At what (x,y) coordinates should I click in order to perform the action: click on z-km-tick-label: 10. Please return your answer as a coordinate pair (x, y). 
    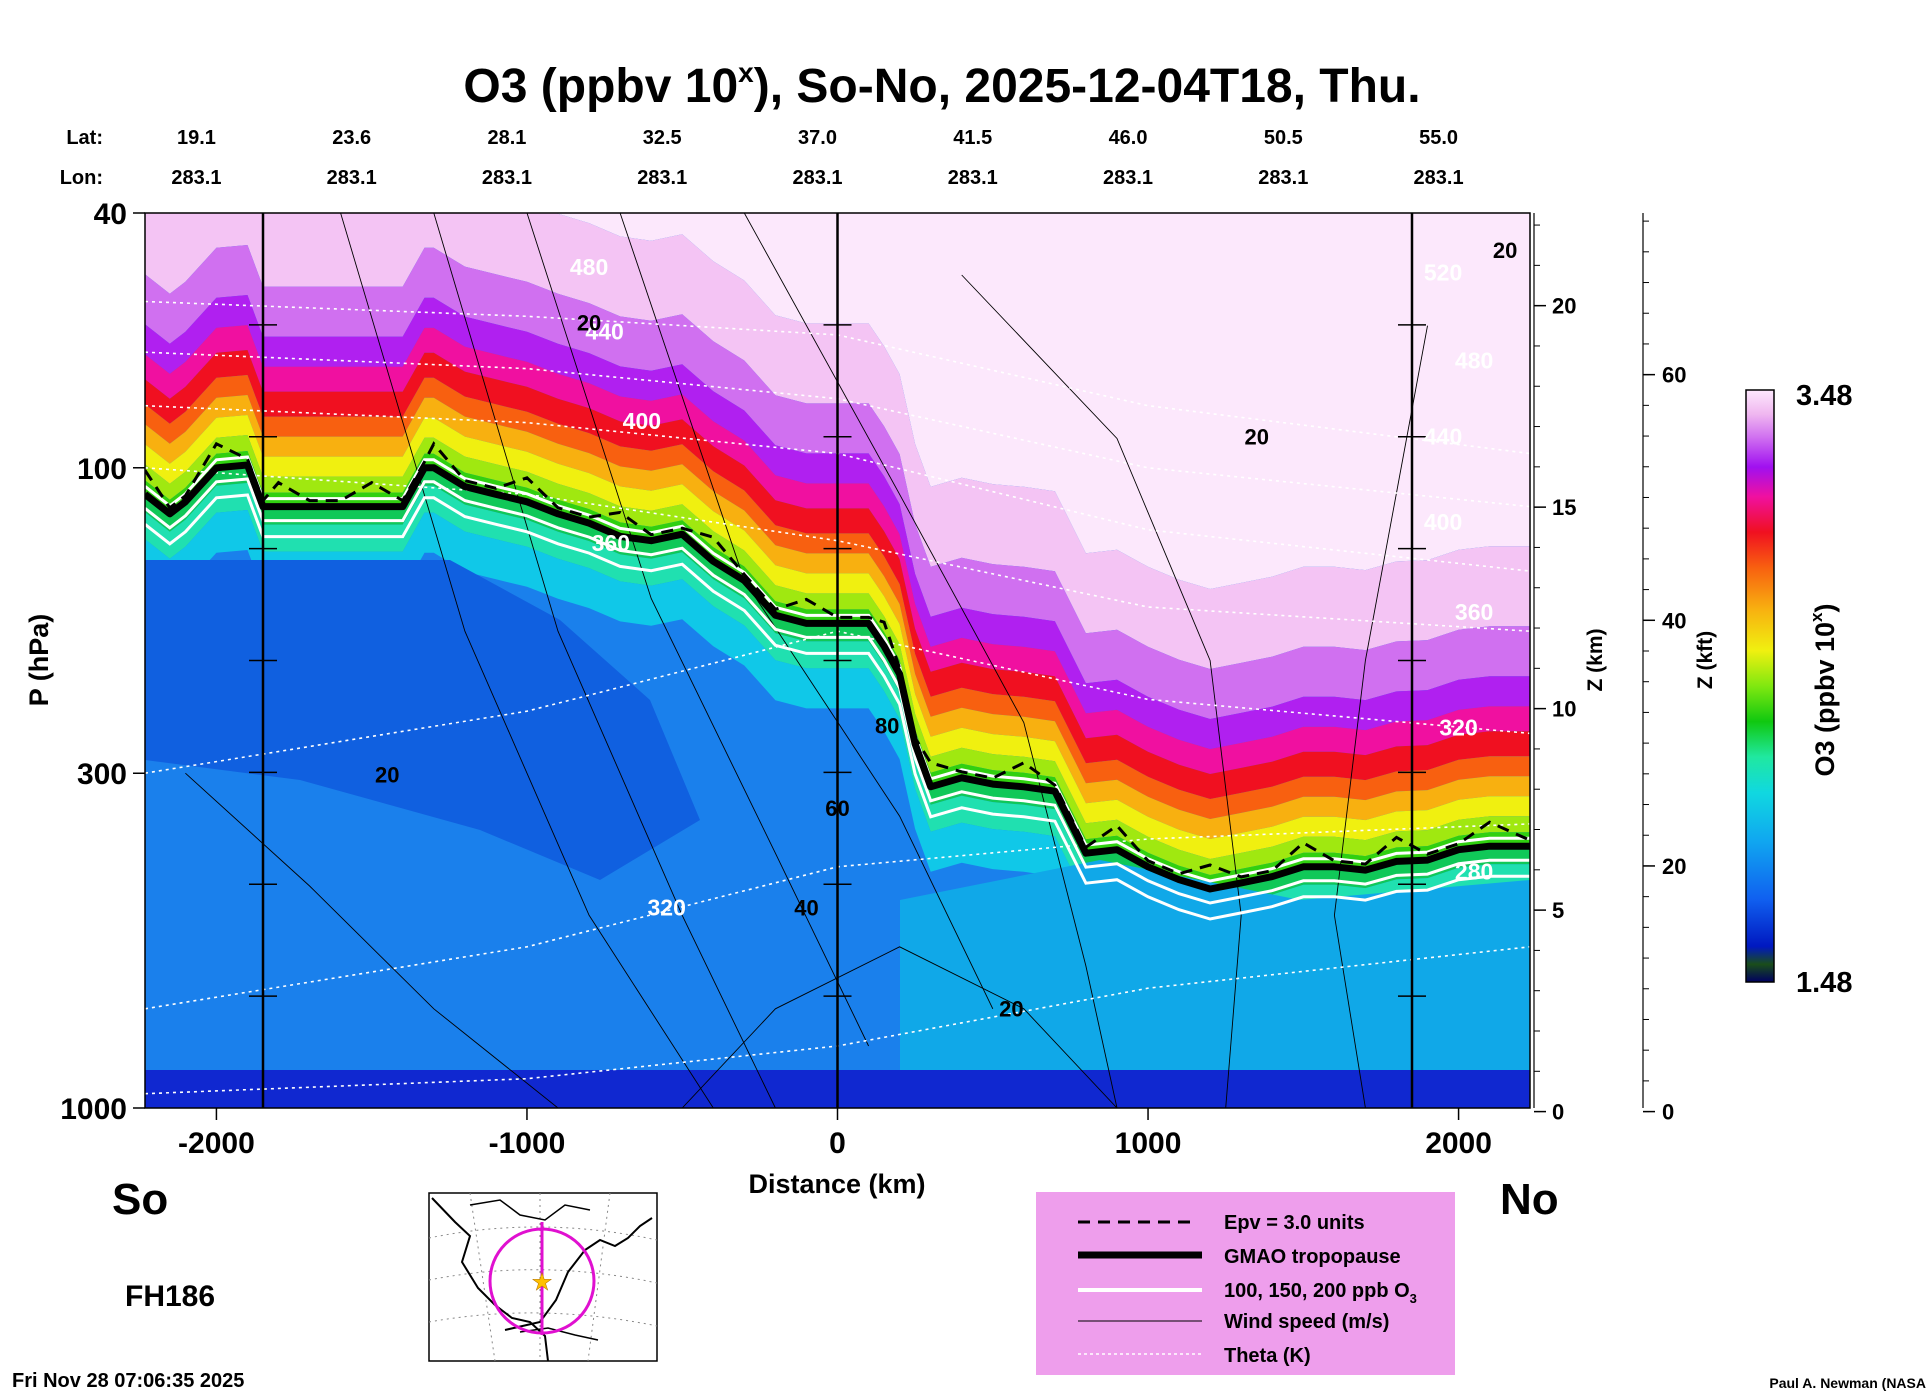
    Looking at the image, I should click on (1564, 709).